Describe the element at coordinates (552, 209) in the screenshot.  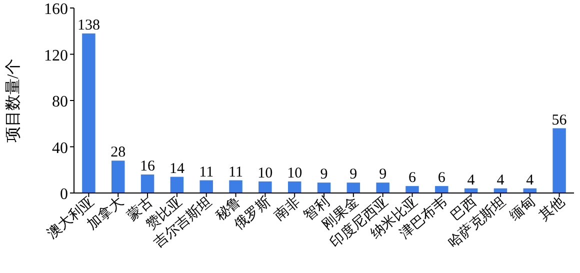
I see `x-tick-label: 其他` at that location.